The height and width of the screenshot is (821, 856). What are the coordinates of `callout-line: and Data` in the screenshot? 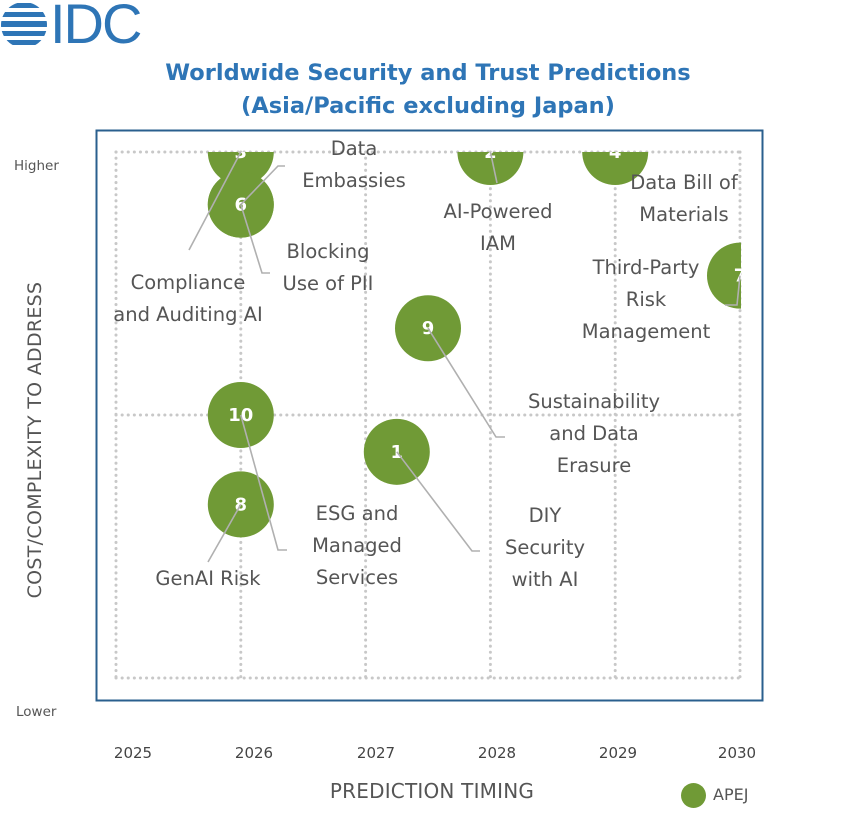 It's located at (593, 433).